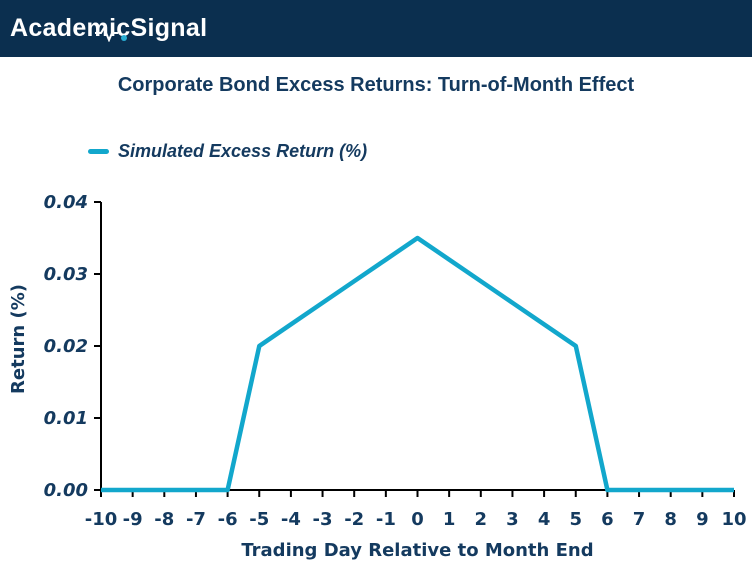 The height and width of the screenshot is (570, 752). I want to click on logo: Academic Signal, so click(108, 28).